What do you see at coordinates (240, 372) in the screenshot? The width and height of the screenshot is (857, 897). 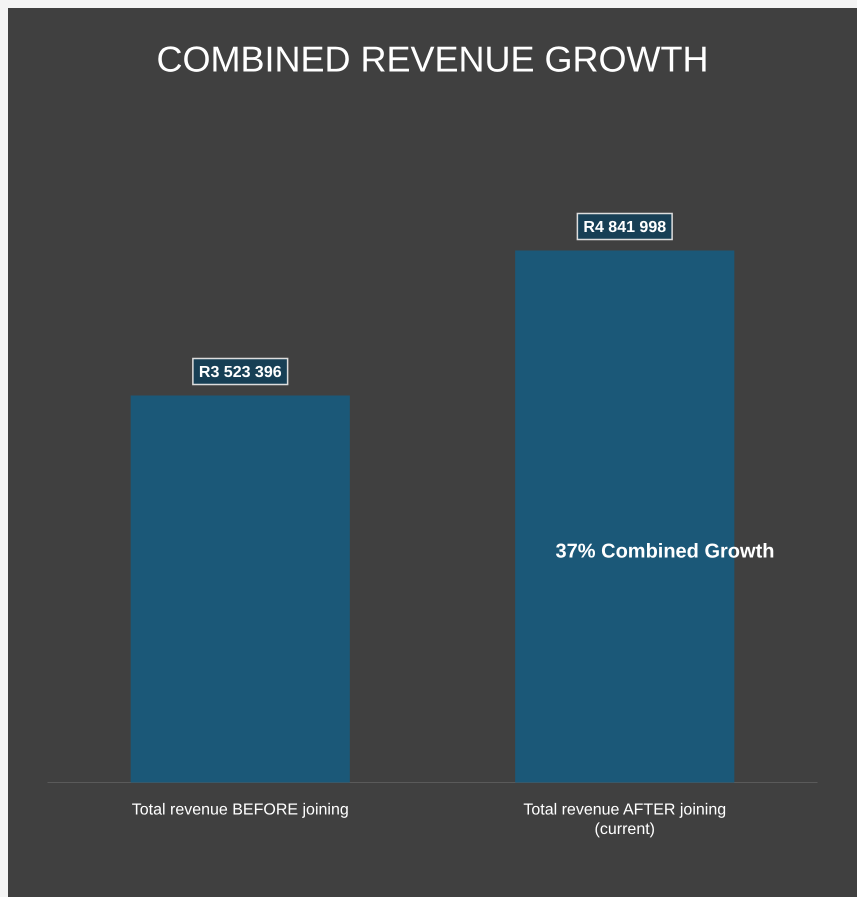 I see `data-label: R3 523 396` at bounding box center [240, 372].